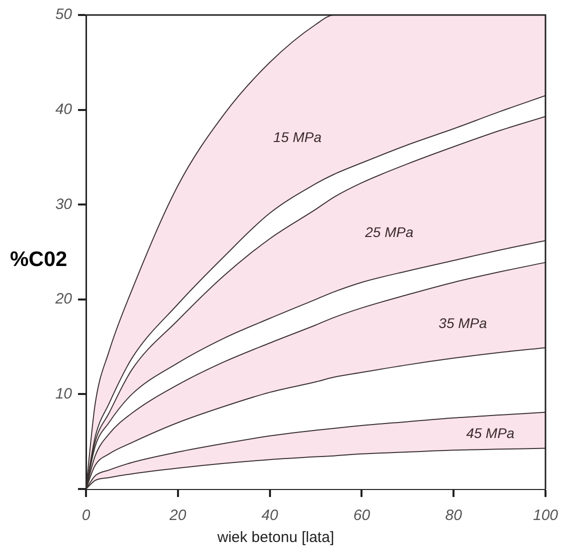 The height and width of the screenshot is (549, 568). Describe the element at coordinates (297, 137) in the screenshot. I see `annotation: 15 MPa` at that location.